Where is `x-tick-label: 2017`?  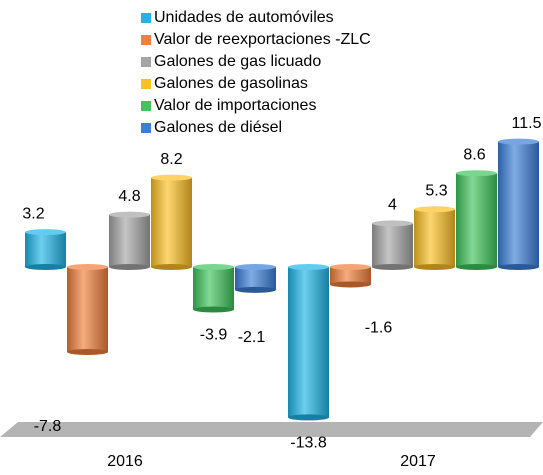 x-tick-label: 2017 is located at coordinates (418, 461).